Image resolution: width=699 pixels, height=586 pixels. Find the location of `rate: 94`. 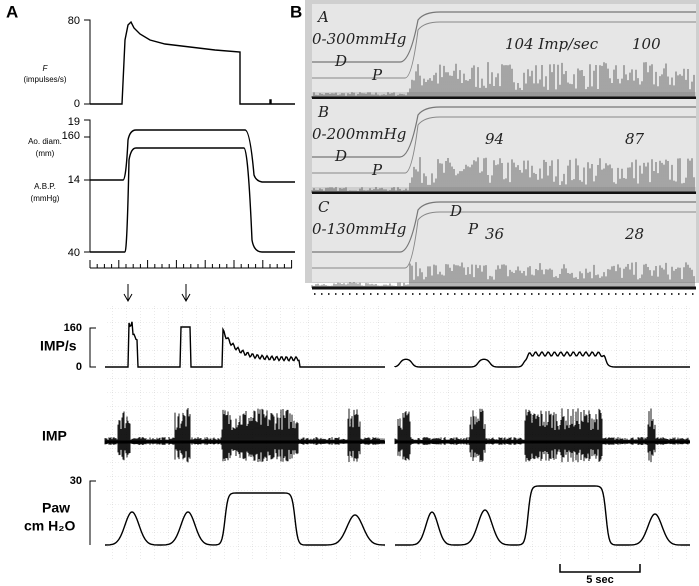

rate: 94 is located at coordinates (494, 139).